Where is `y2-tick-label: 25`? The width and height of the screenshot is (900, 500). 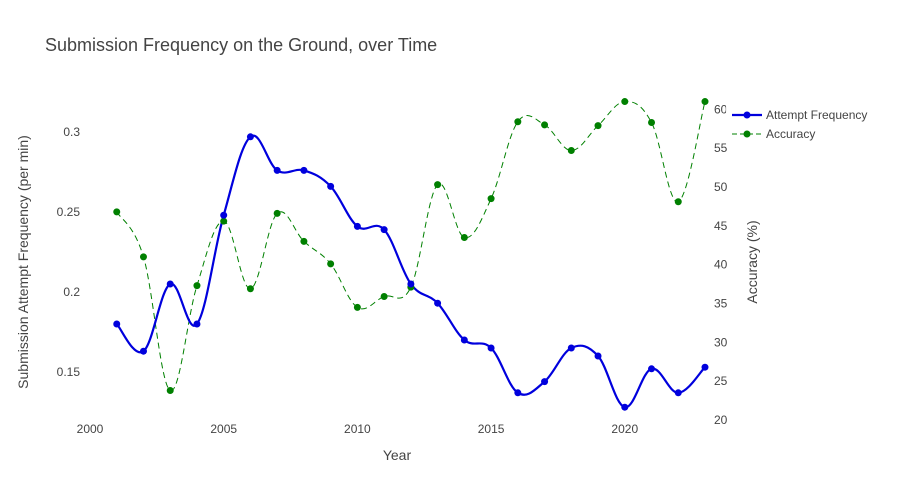
y2-tick-label: 25 is located at coordinates (721, 381).